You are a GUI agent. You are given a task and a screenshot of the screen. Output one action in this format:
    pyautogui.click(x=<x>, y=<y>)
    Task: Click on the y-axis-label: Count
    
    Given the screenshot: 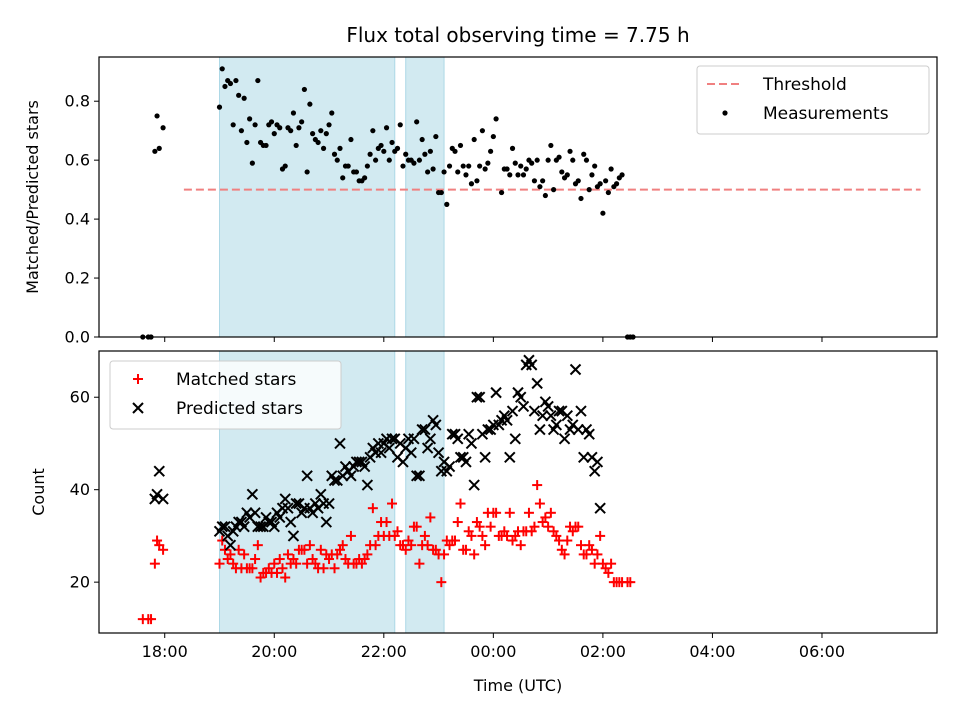 What is the action you would take?
    pyautogui.click(x=38, y=492)
    